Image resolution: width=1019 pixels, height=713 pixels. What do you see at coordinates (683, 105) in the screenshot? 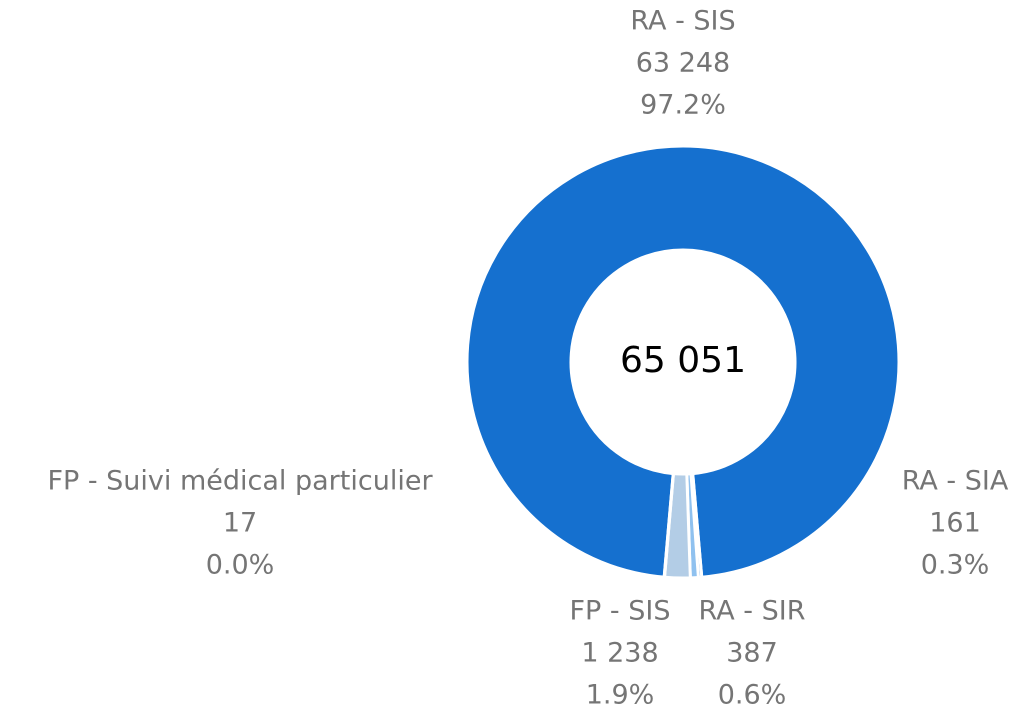
I see `slice-percent-label: 97.2%` at bounding box center [683, 105].